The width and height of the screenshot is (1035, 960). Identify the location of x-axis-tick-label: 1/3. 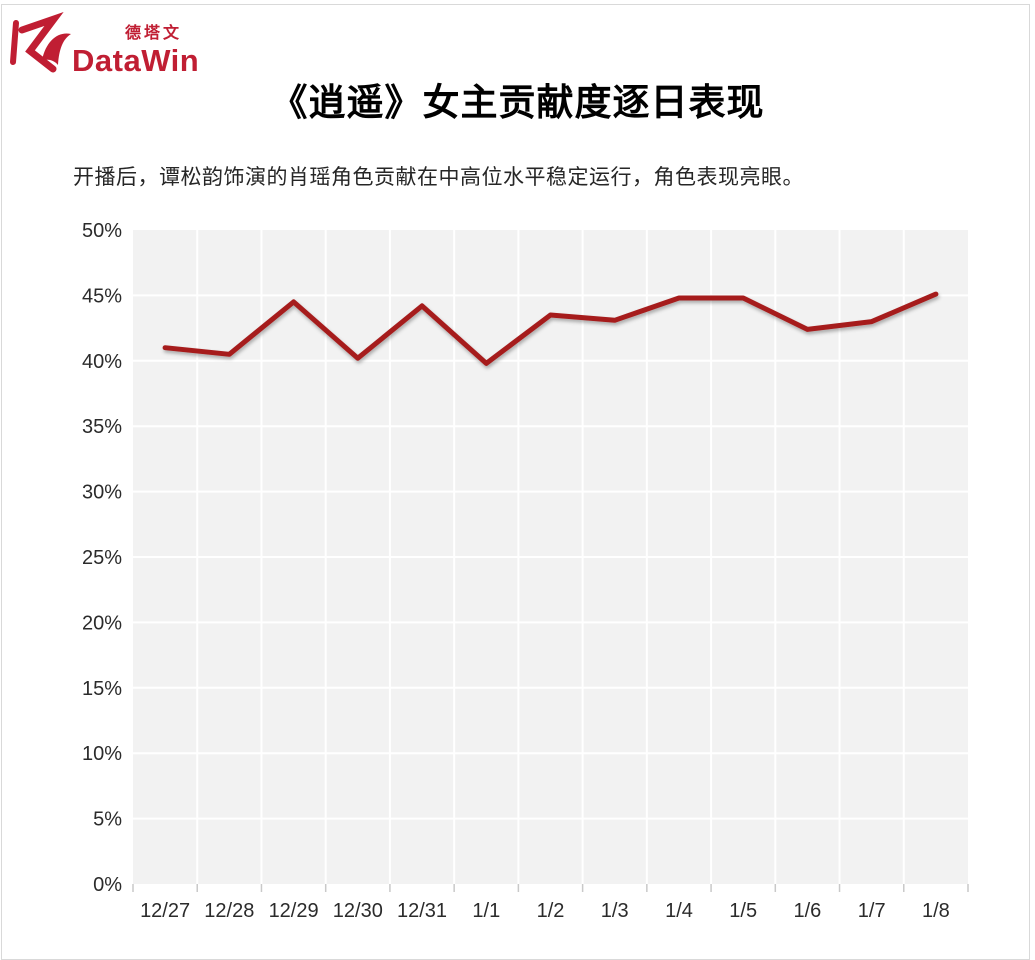
(615, 911).